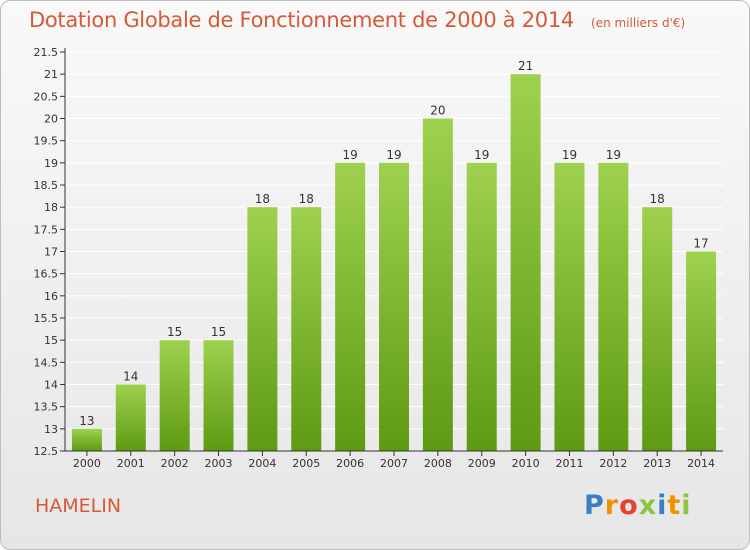 This screenshot has height=550, width=750. I want to click on x-tick-label: 2003, so click(219, 463).